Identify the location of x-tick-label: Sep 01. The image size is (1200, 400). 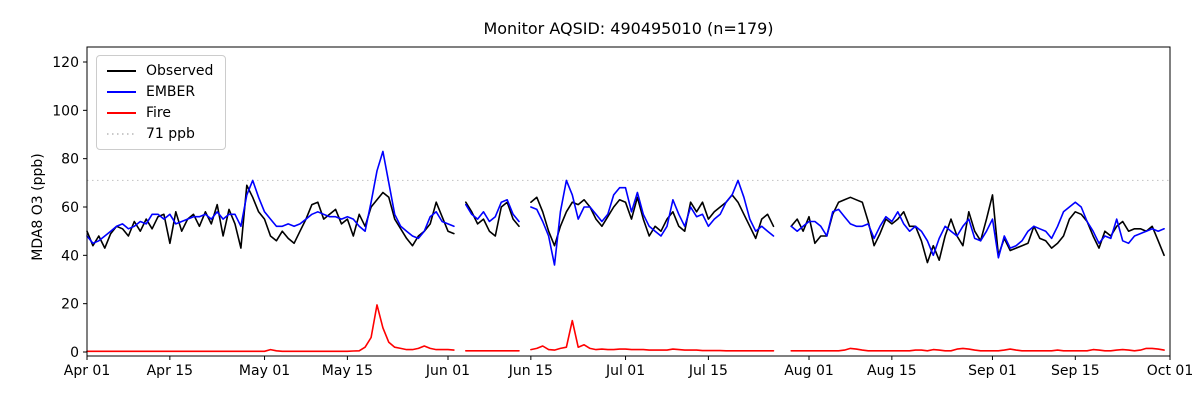
(992, 371).